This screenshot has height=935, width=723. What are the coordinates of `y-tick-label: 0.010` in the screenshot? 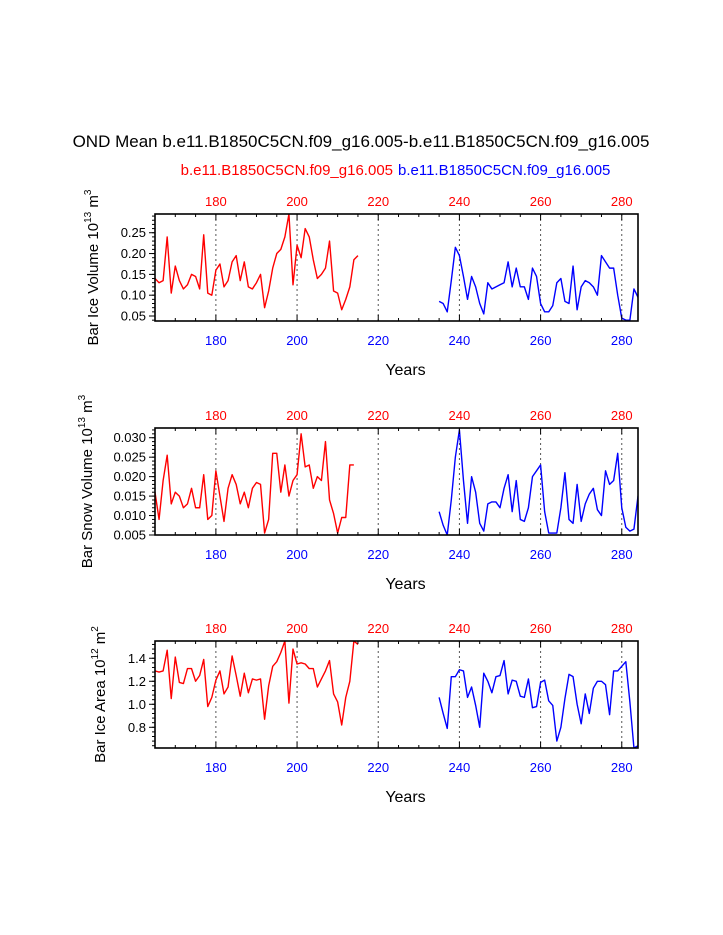 It's located at (129, 515).